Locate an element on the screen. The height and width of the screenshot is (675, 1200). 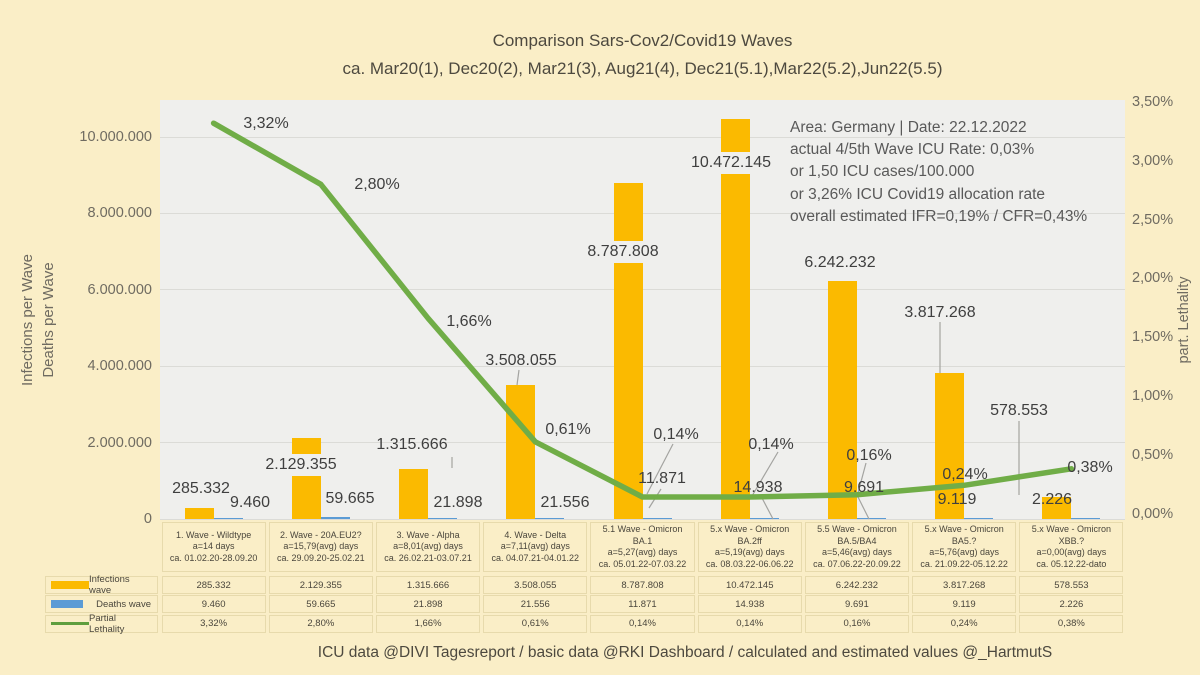
category-label-line: BA.1 is located at coordinates (642, 540).